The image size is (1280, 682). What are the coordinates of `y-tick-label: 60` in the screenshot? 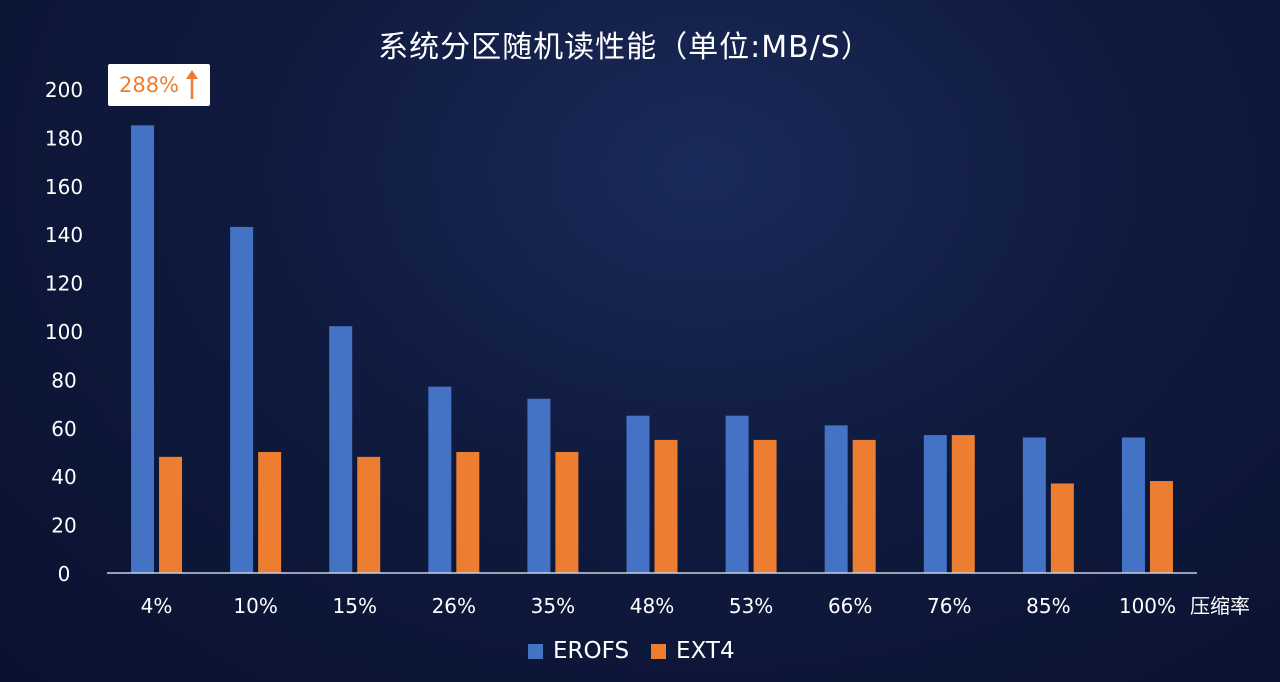 It's located at (63, 429).